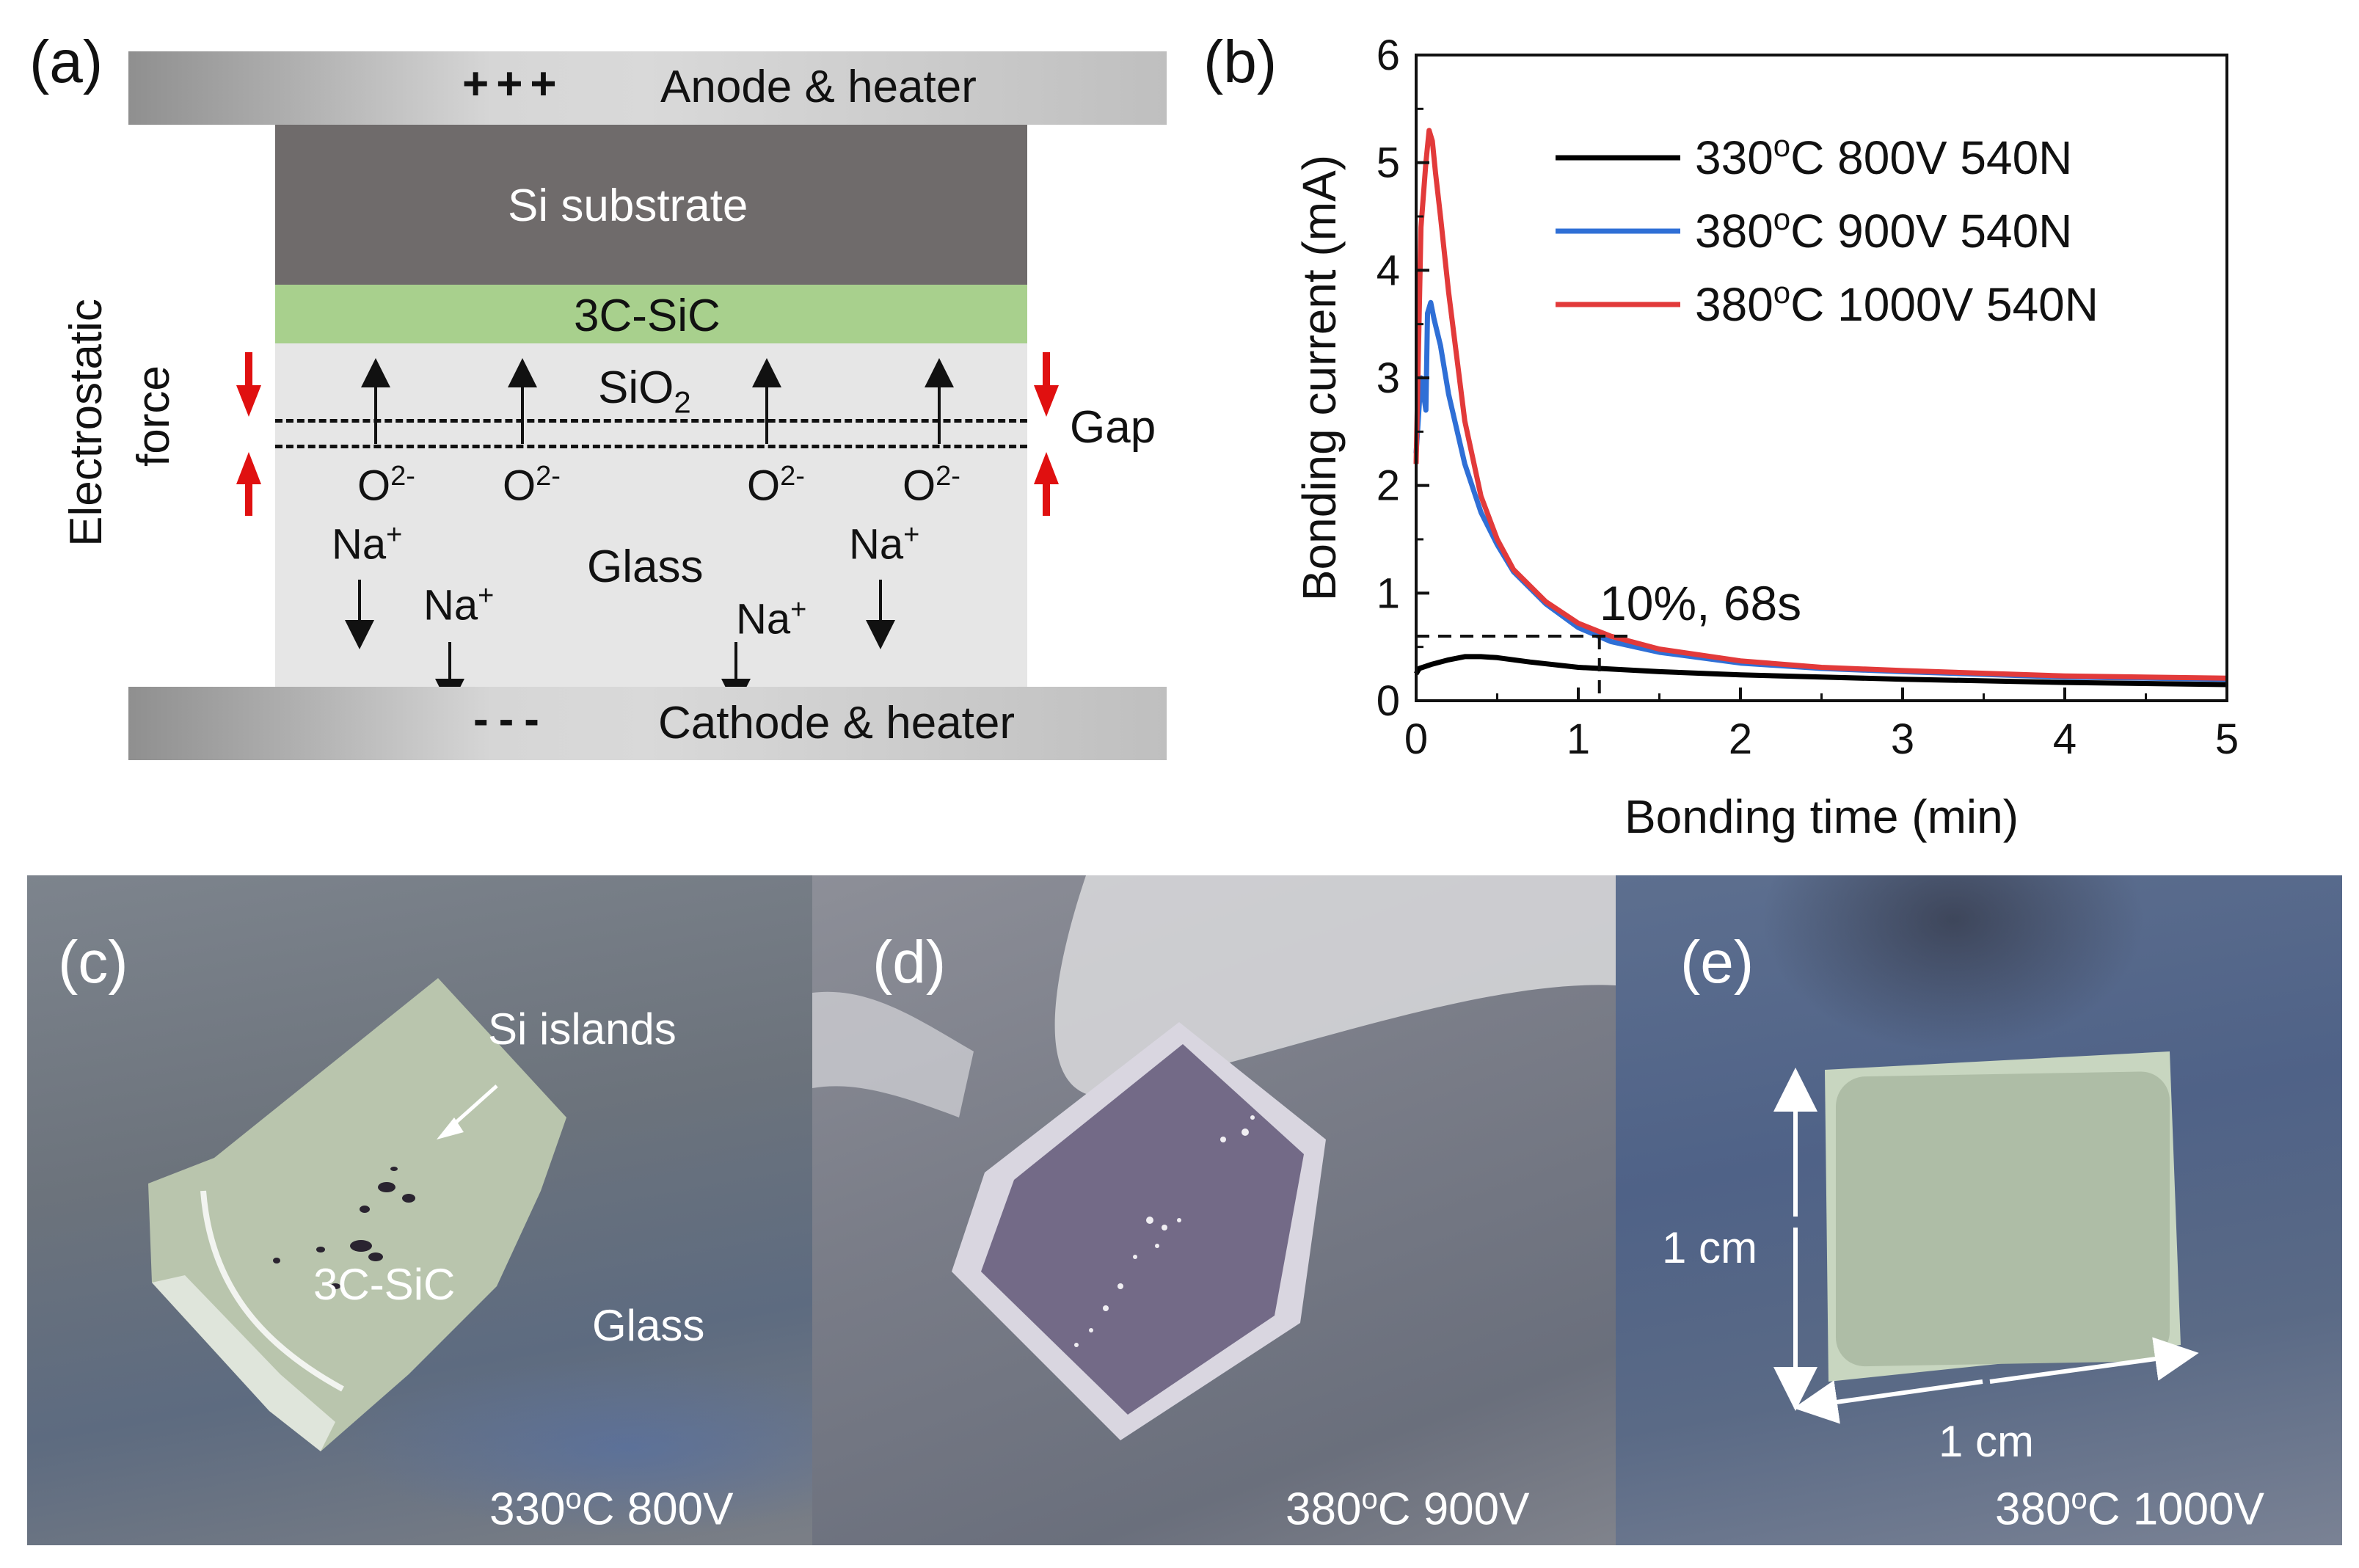 The height and width of the screenshot is (1568, 2359). I want to click on photo-d-sample, so click(1214, 1158).